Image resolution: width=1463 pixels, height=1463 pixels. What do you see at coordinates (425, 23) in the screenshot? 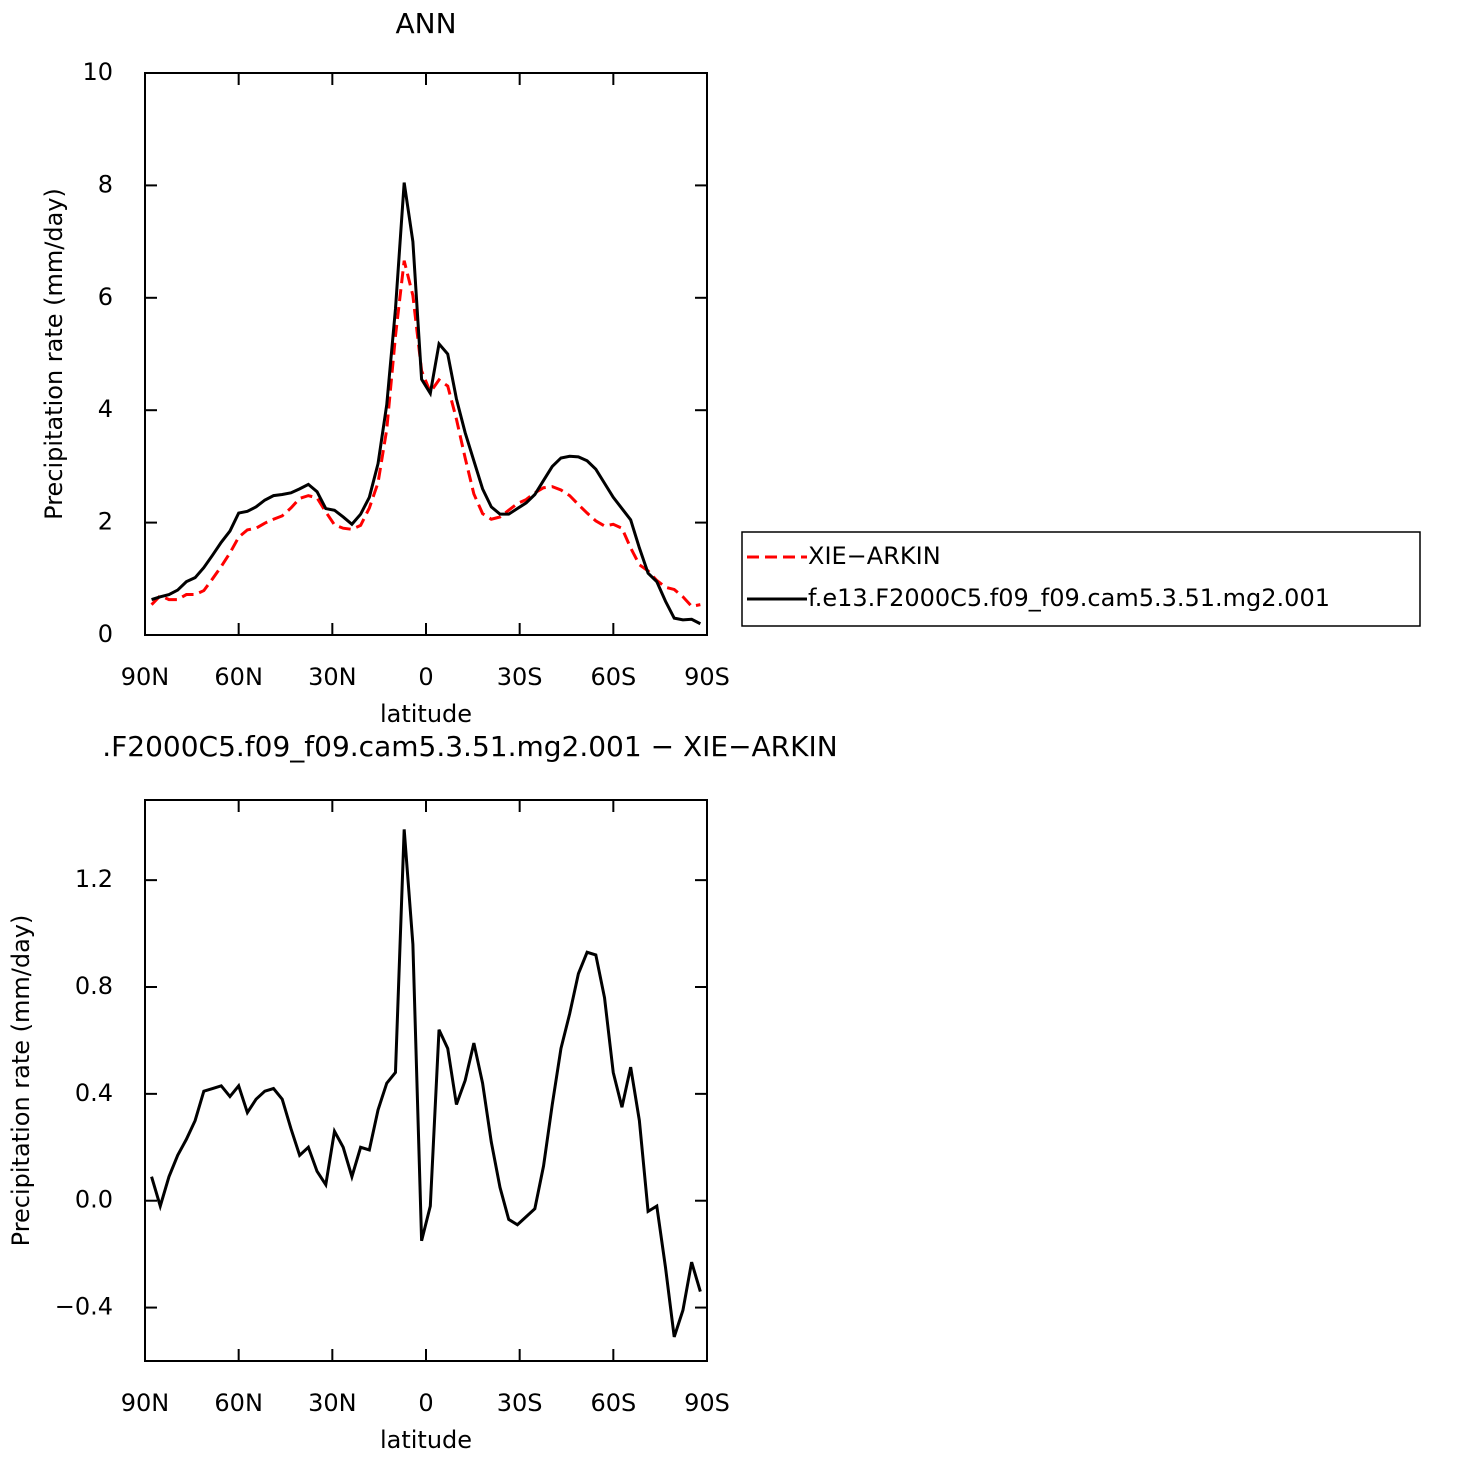
I see `chart-title: ANN` at bounding box center [425, 23].